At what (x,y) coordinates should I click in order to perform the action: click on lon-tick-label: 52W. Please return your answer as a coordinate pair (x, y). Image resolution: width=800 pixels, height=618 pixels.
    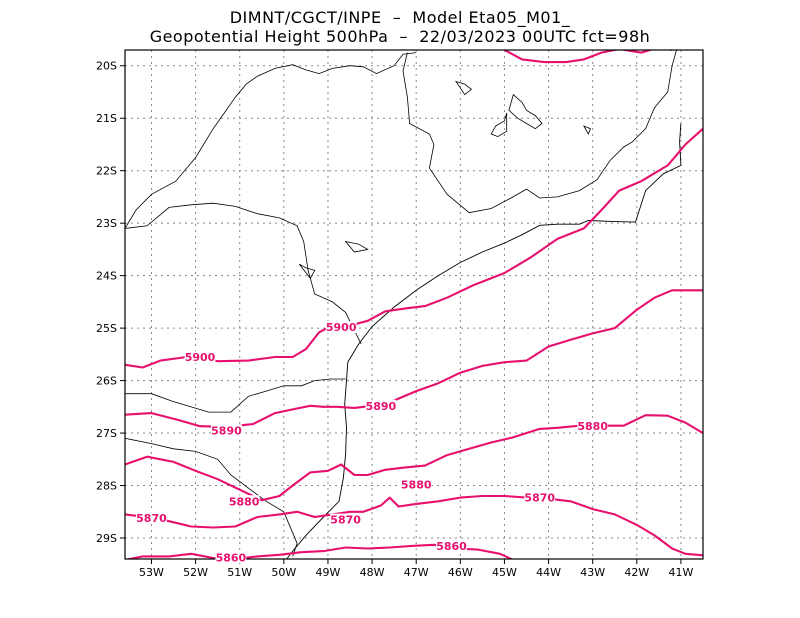
    Looking at the image, I should click on (195, 572).